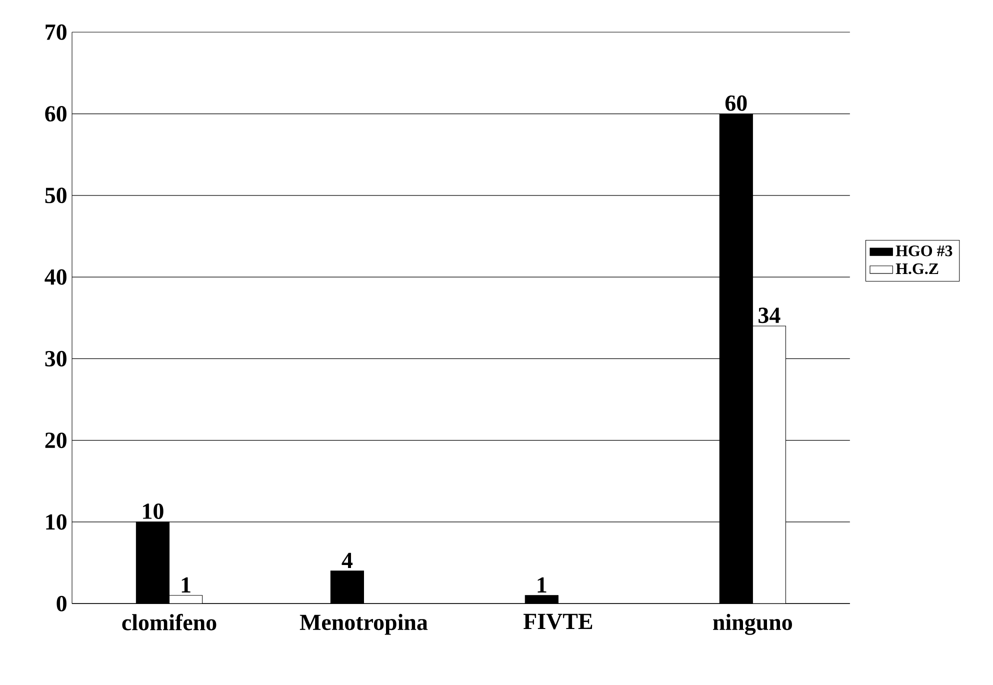 The width and height of the screenshot is (993, 685). What do you see at coordinates (153, 511) in the screenshot?
I see `data-label: 10` at bounding box center [153, 511].